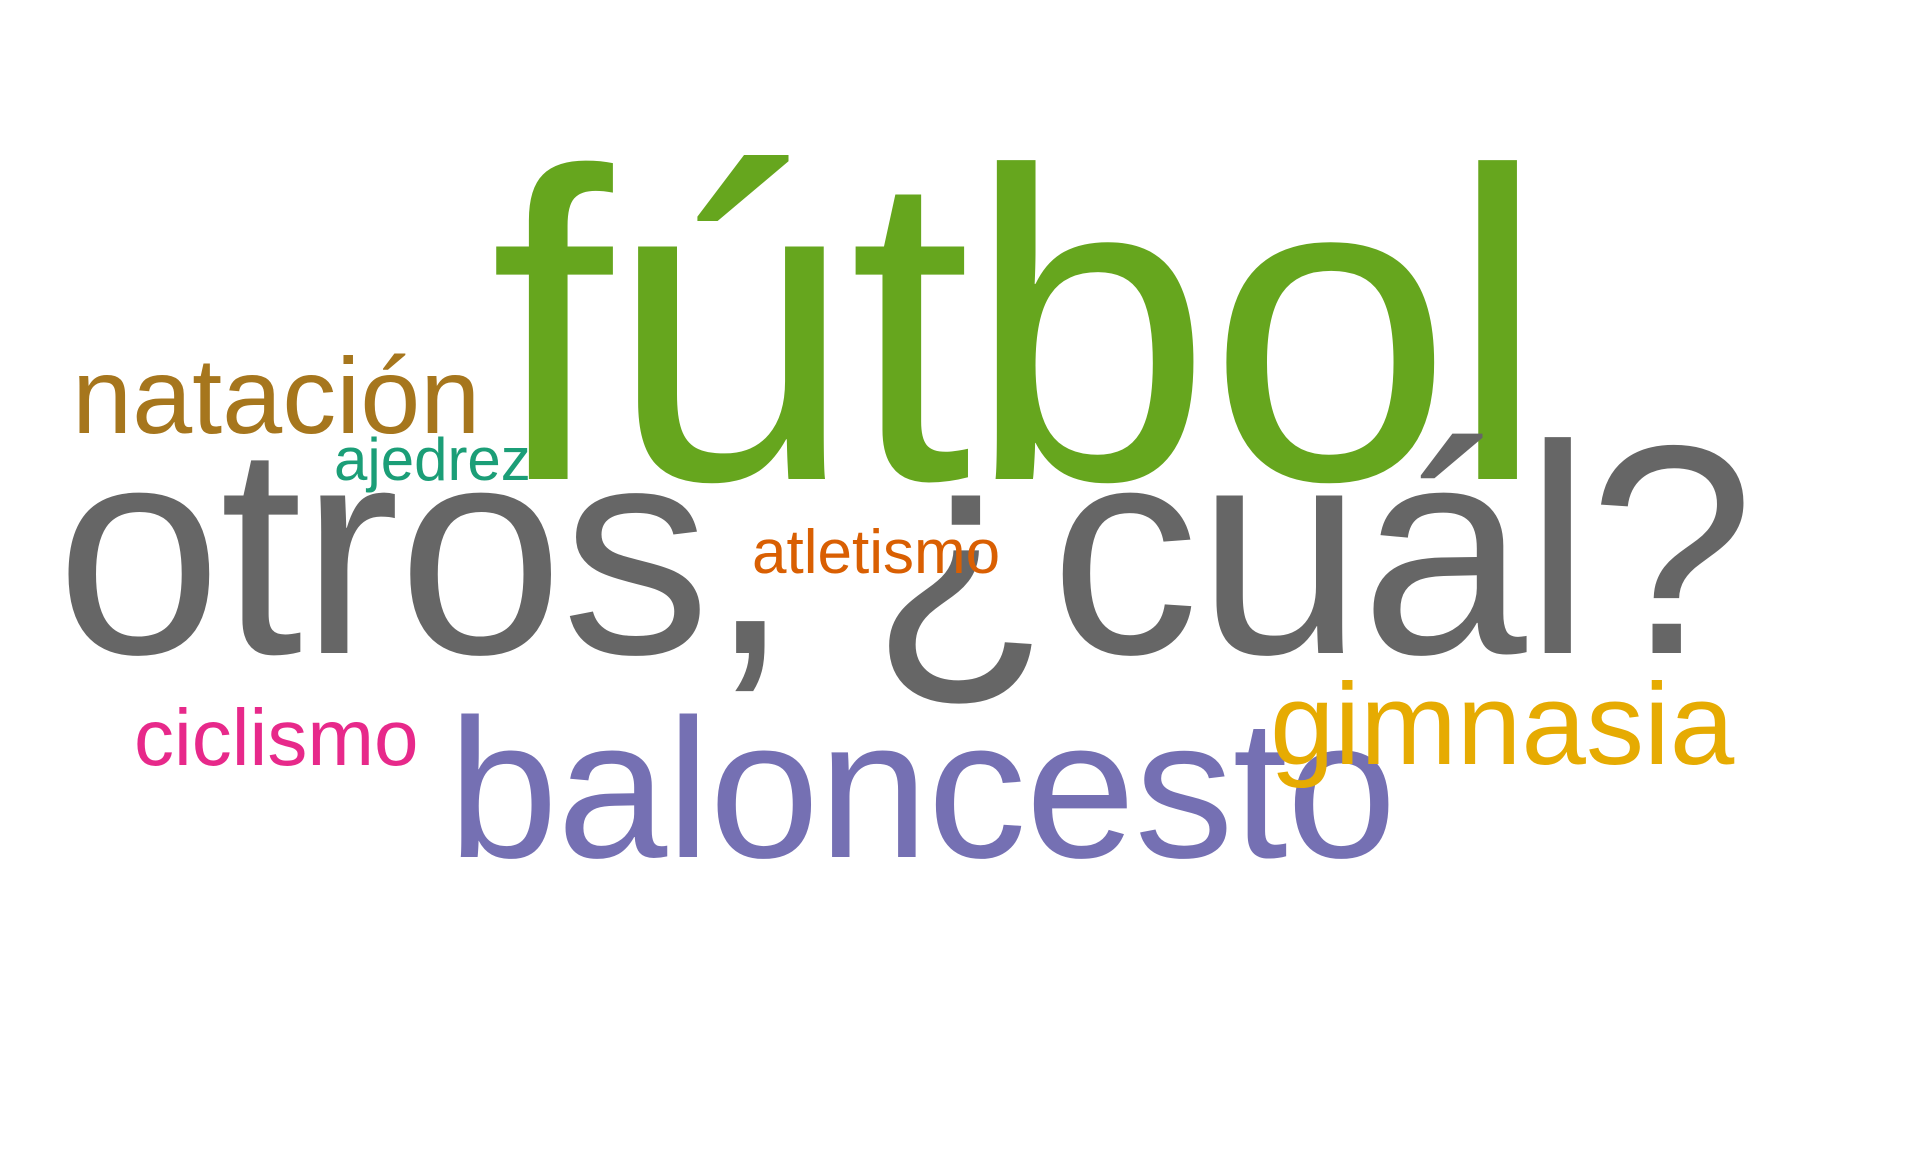 This screenshot has height=1152, width=1920. Describe the element at coordinates (432, 459) in the screenshot. I see `word-ajedrez: ajedrez` at that location.